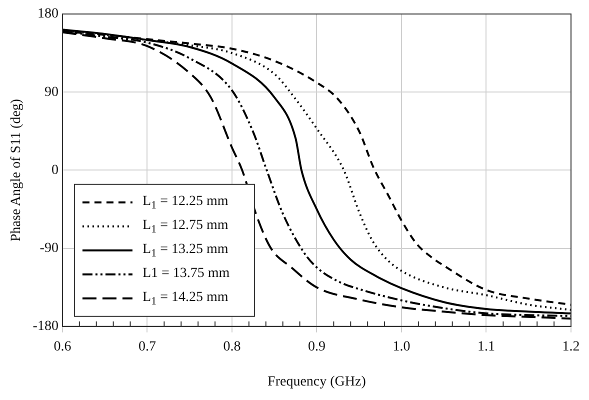 The height and width of the screenshot is (400, 589). What do you see at coordinates (54, 170) in the screenshot?
I see `y-tick-label: 0` at bounding box center [54, 170].